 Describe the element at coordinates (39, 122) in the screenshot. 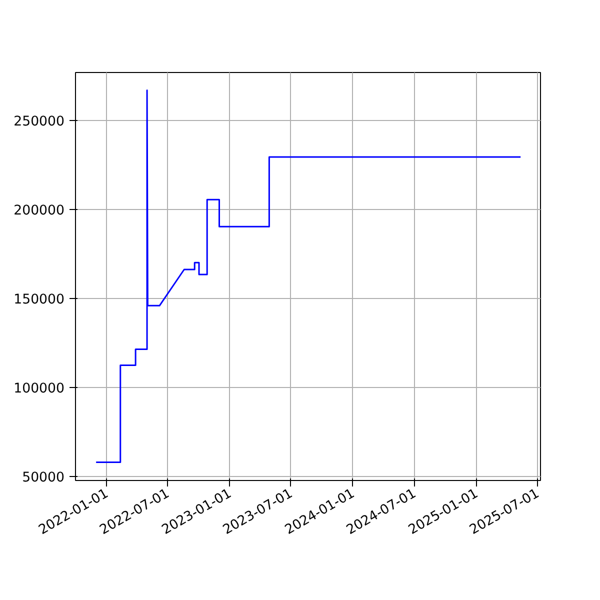

I see `y-tick-label: 250000` at that location.